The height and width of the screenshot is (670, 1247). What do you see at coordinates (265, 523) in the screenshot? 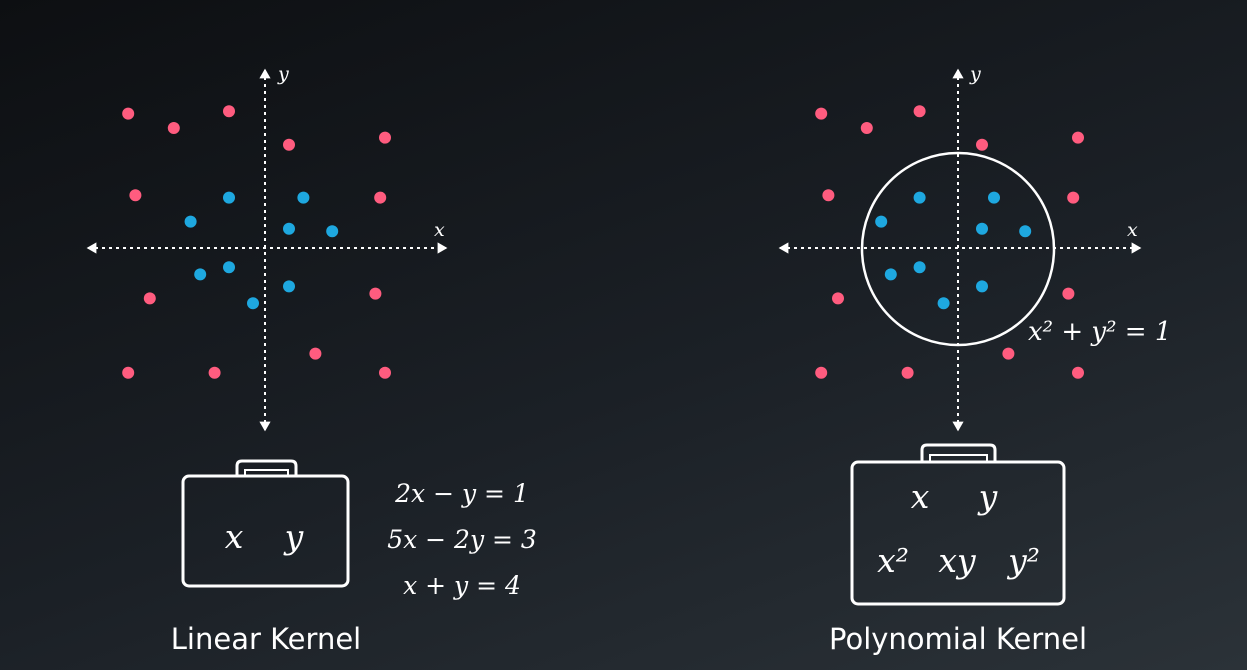
I see `linear-briefcase: x y` at bounding box center [265, 523].